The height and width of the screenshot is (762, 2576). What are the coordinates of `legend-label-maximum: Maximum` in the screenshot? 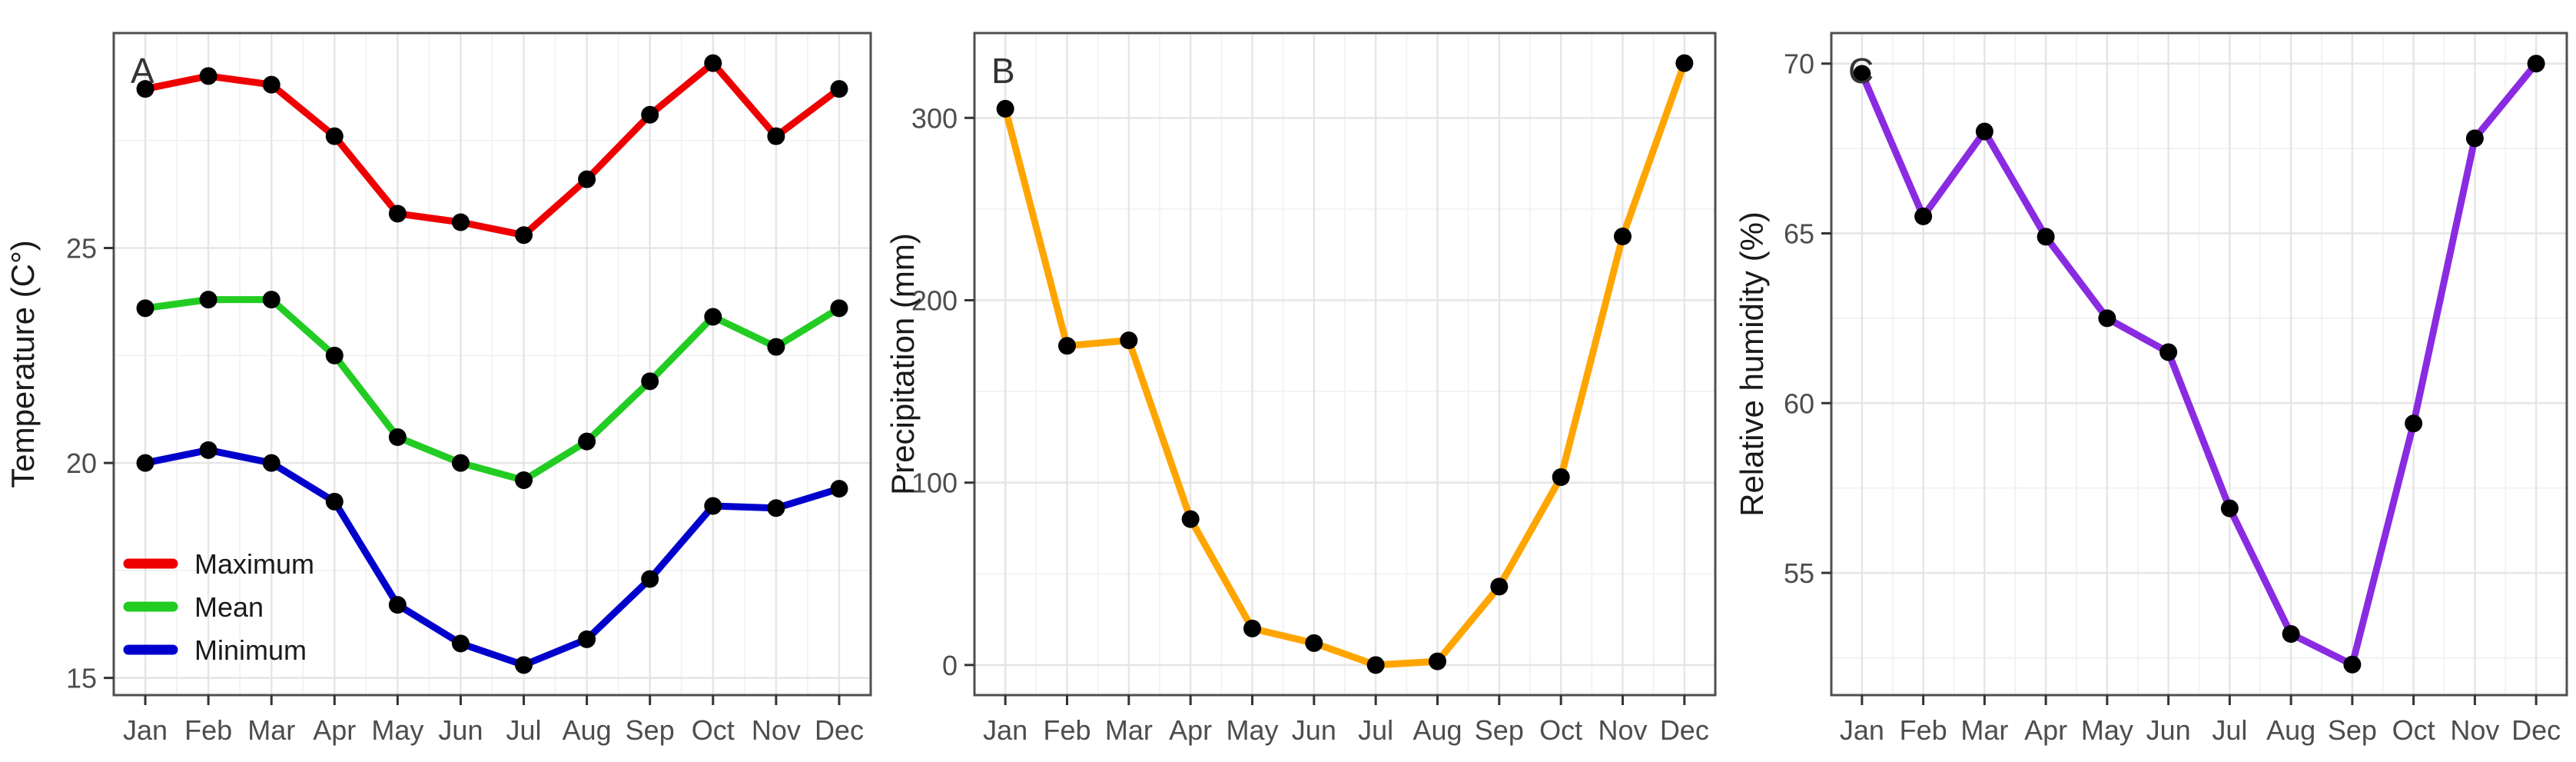 It's located at (254, 564).